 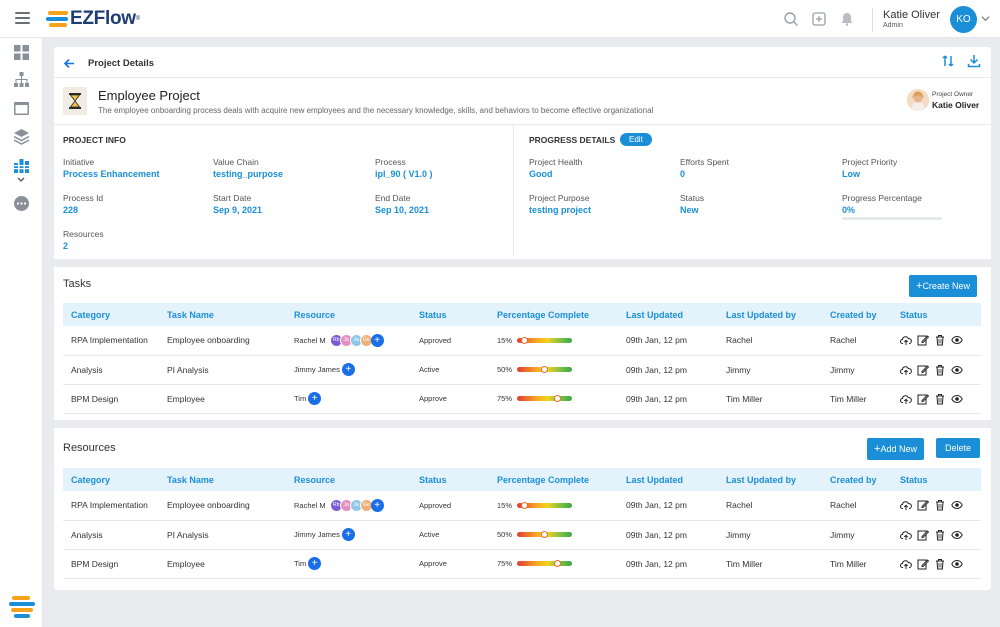 What do you see at coordinates (522, 424) in the screenshot?
I see `section-gap` at bounding box center [522, 424].